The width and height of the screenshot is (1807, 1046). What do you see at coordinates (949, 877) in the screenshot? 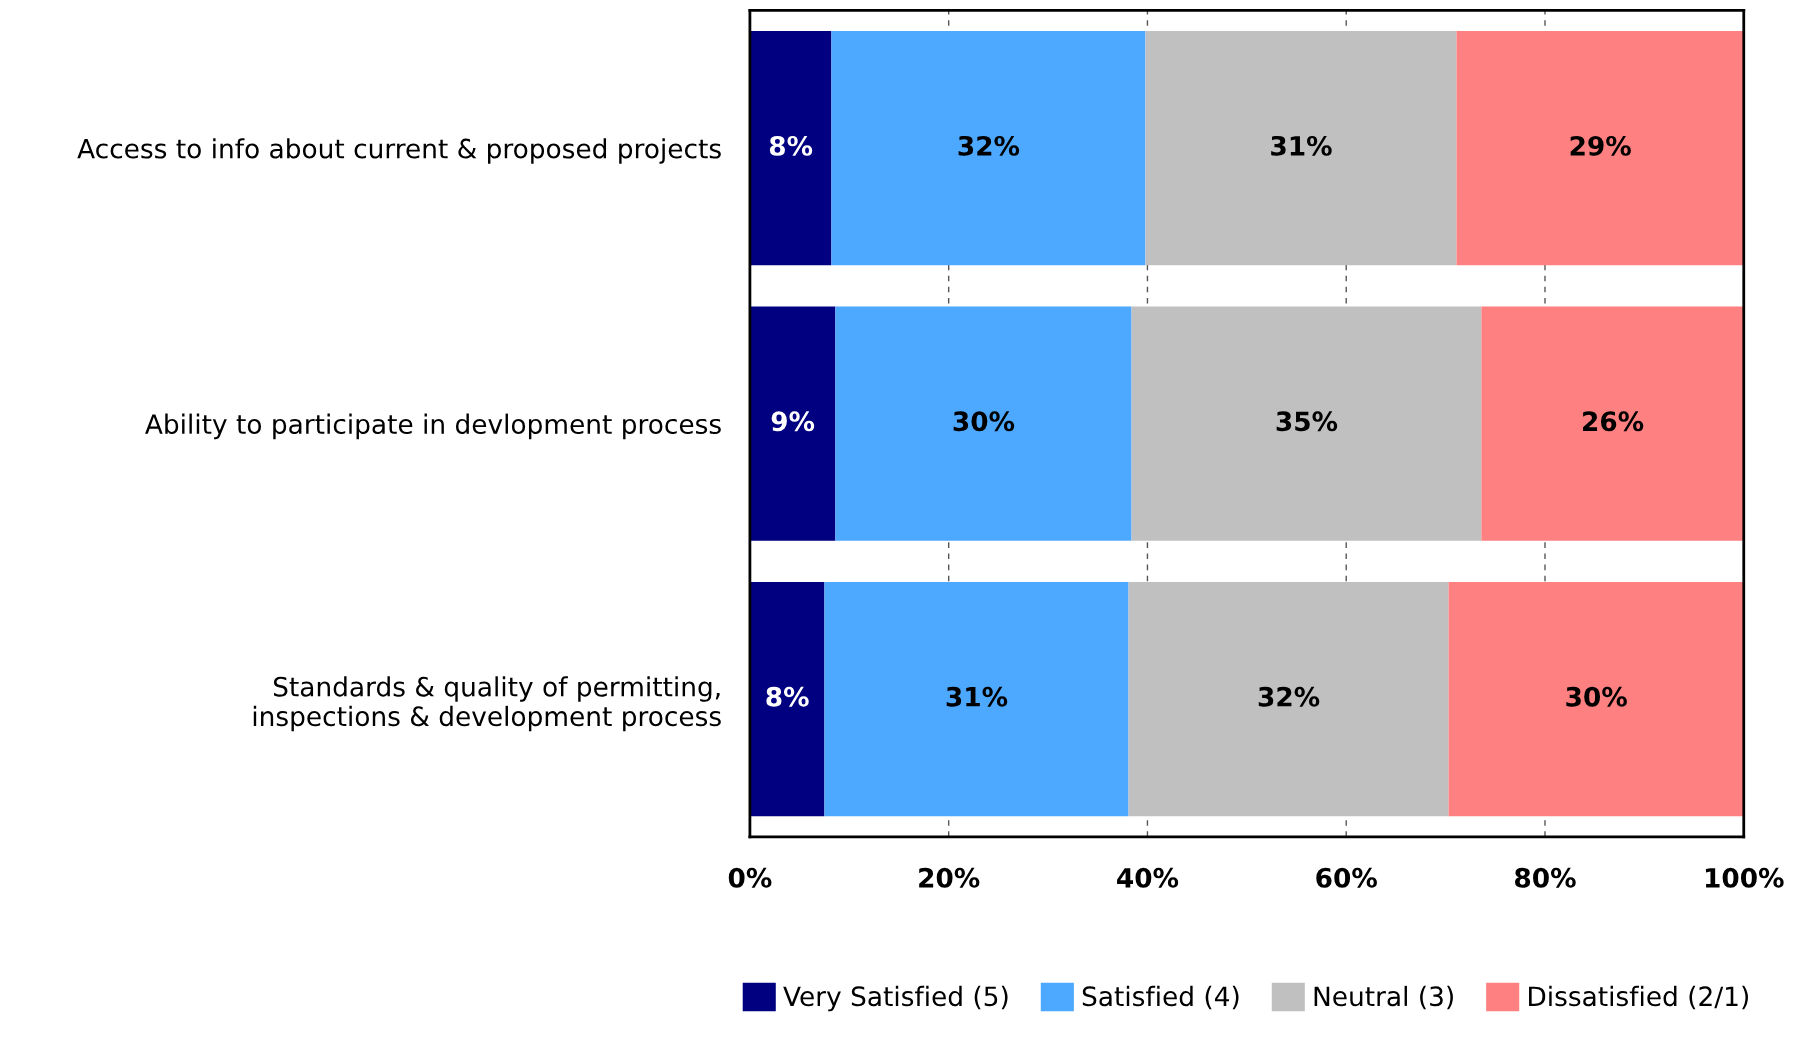
I see `x-tick-label: 20%` at bounding box center [949, 877].